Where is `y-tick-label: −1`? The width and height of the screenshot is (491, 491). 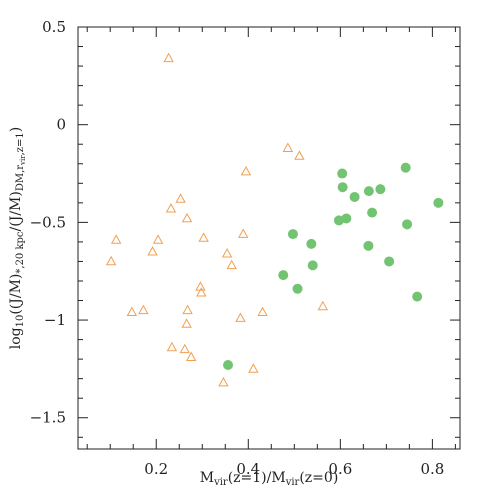
y-tick-label: −1 is located at coordinates (55, 320).